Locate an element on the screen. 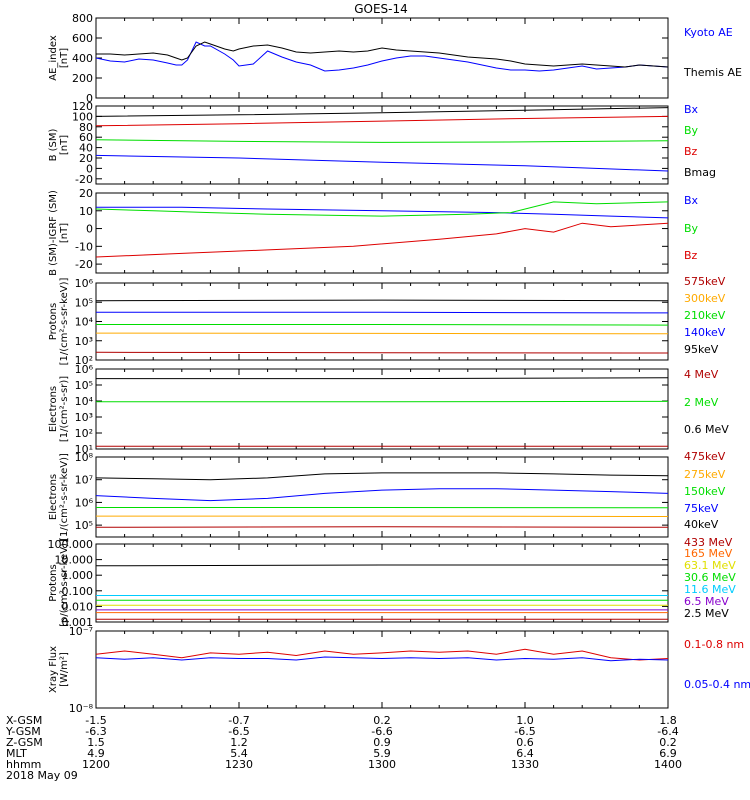 This screenshot has width=750, height=800. legend-label-165-mev: 165 MeV is located at coordinates (708, 553).